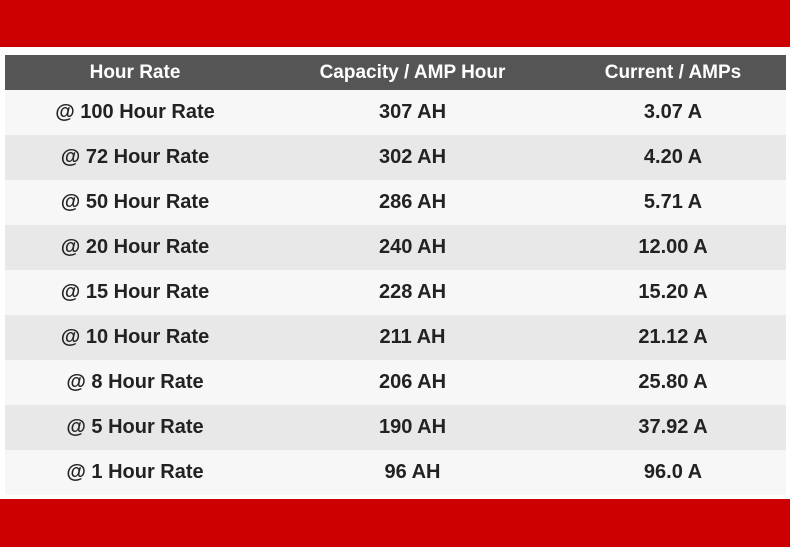  I want to click on table-cell: 190 AH, so click(412, 427).